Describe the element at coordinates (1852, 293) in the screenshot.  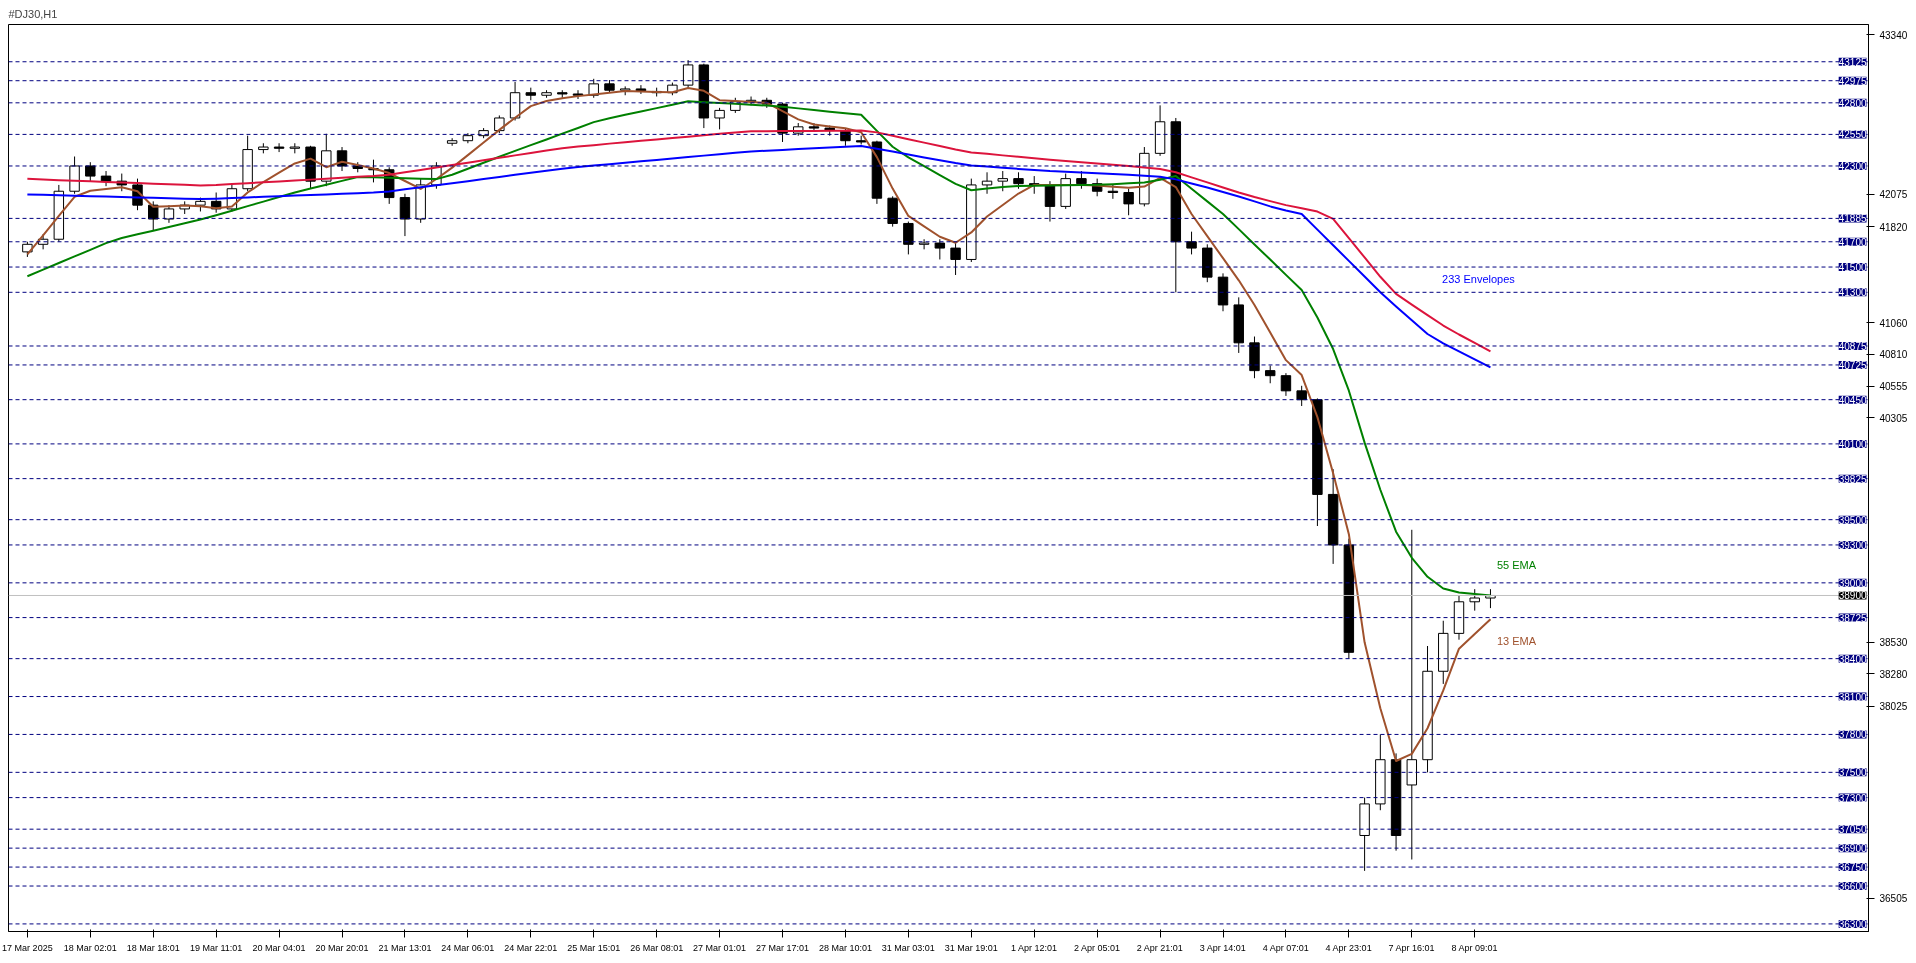
I see `ref-line-label: 41300` at that location.